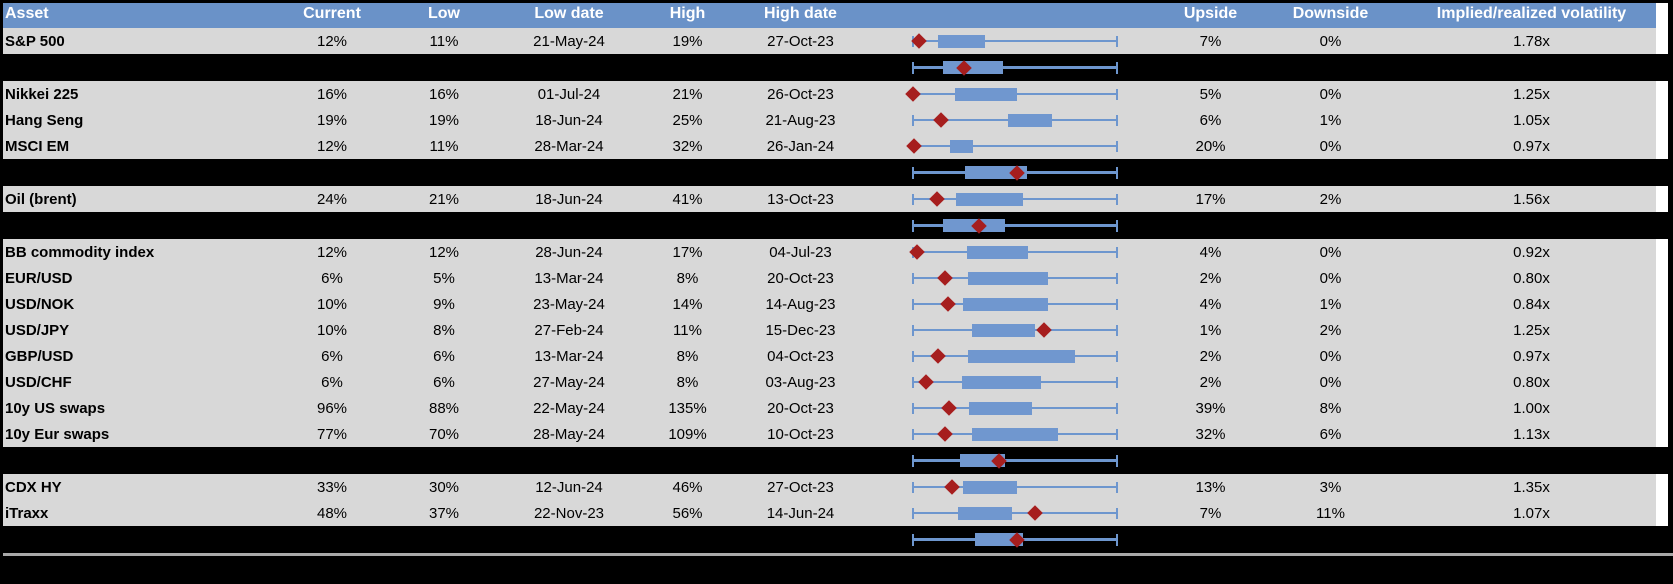 The image size is (1673, 584). Describe the element at coordinates (444, 434) in the screenshot. I see `low-cell: 70%` at that location.